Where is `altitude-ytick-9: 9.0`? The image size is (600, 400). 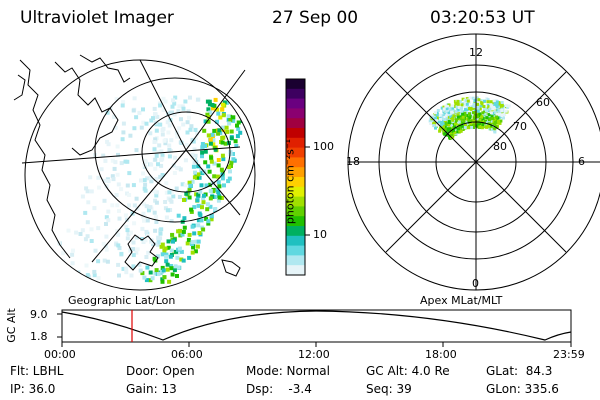
altitude-ytick-9: 9.0 is located at coordinates (39, 314).